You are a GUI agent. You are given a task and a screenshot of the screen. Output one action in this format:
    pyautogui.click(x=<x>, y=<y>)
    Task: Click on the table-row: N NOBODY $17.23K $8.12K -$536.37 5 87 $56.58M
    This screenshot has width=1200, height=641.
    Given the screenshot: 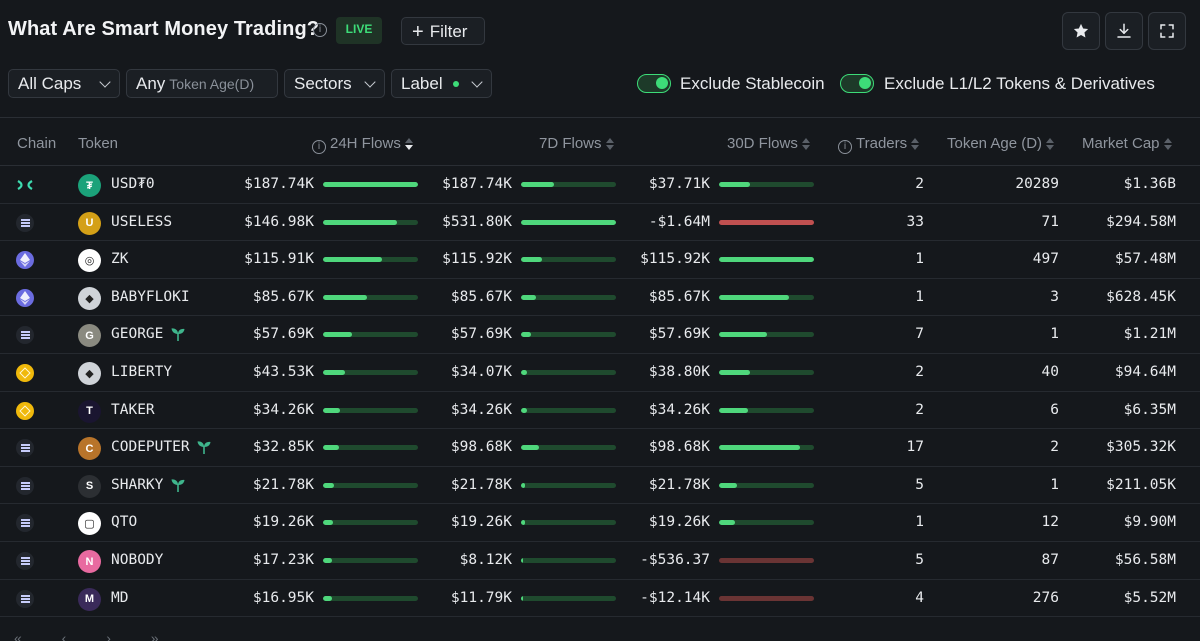 What is the action you would take?
    pyautogui.click(x=600, y=561)
    